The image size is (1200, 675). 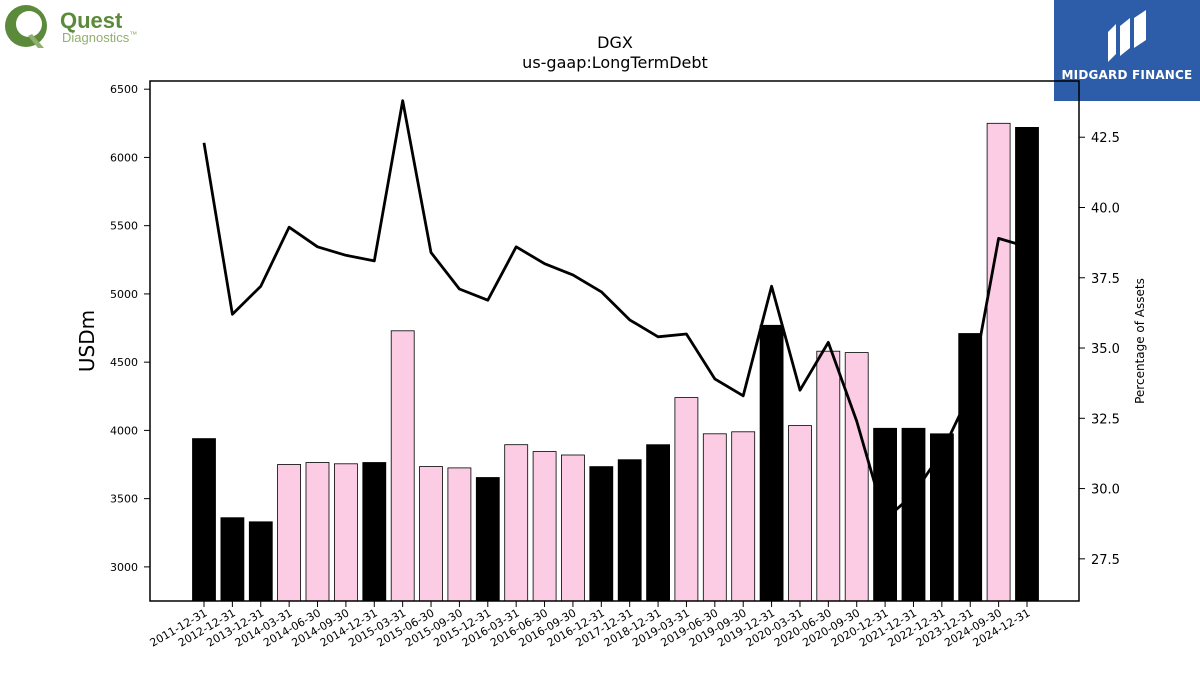 I want to click on y-tick-label: 3500, so click(x=124, y=499).